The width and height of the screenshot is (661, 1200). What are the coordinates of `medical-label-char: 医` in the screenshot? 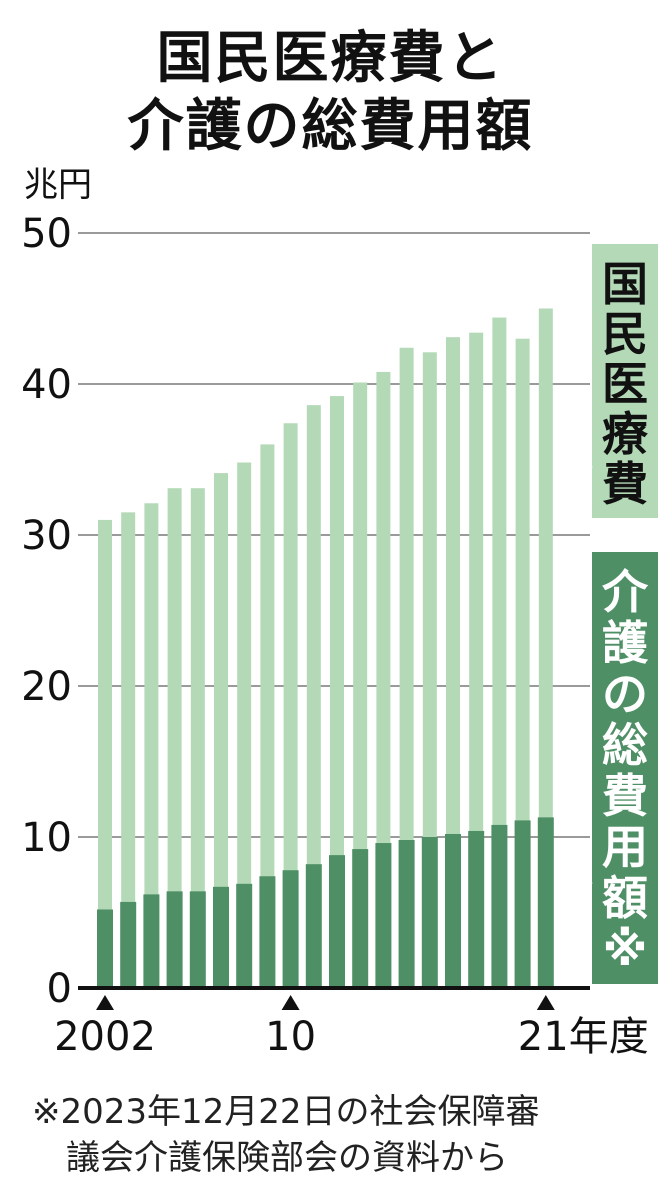 It's located at (625, 384).